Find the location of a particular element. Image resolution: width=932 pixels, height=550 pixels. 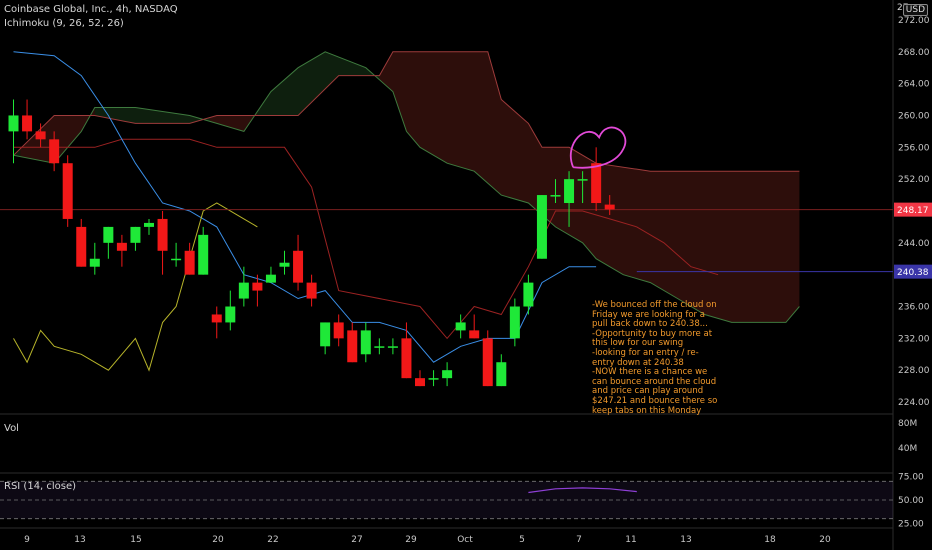

price-tick-label: 232.00 is located at coordinates (914, 339).